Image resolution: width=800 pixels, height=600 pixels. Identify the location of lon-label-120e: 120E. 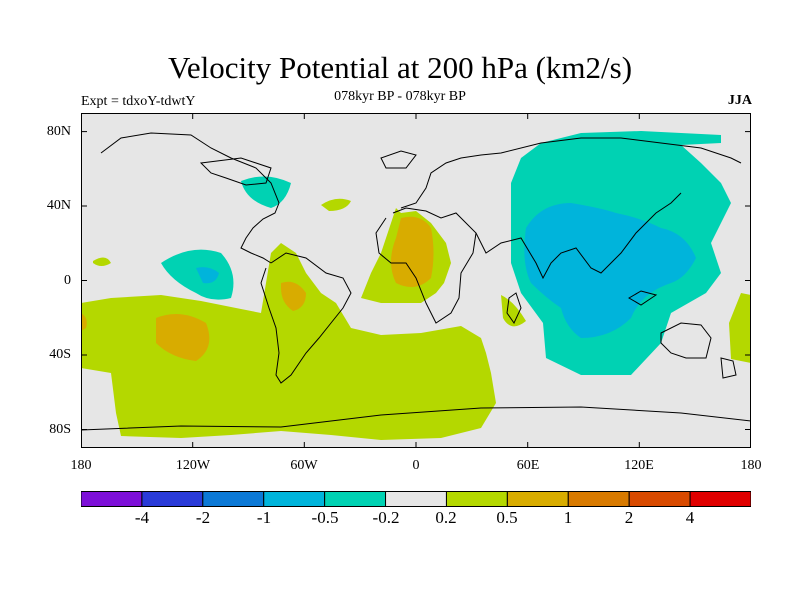
(639, 465).